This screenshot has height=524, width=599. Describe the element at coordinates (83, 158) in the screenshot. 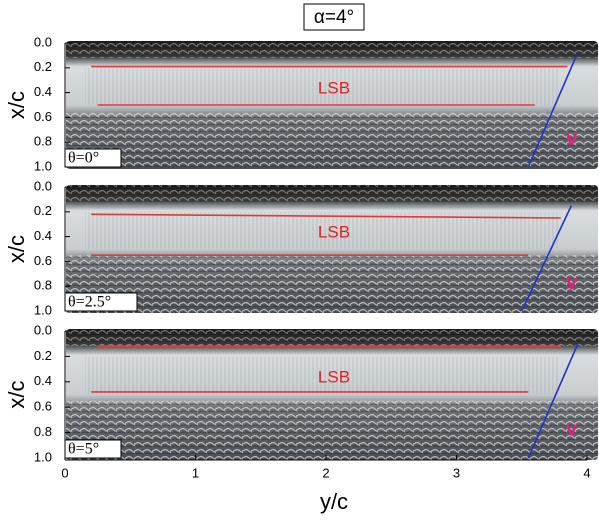

I see `angle-label: θ=0°` at that location.